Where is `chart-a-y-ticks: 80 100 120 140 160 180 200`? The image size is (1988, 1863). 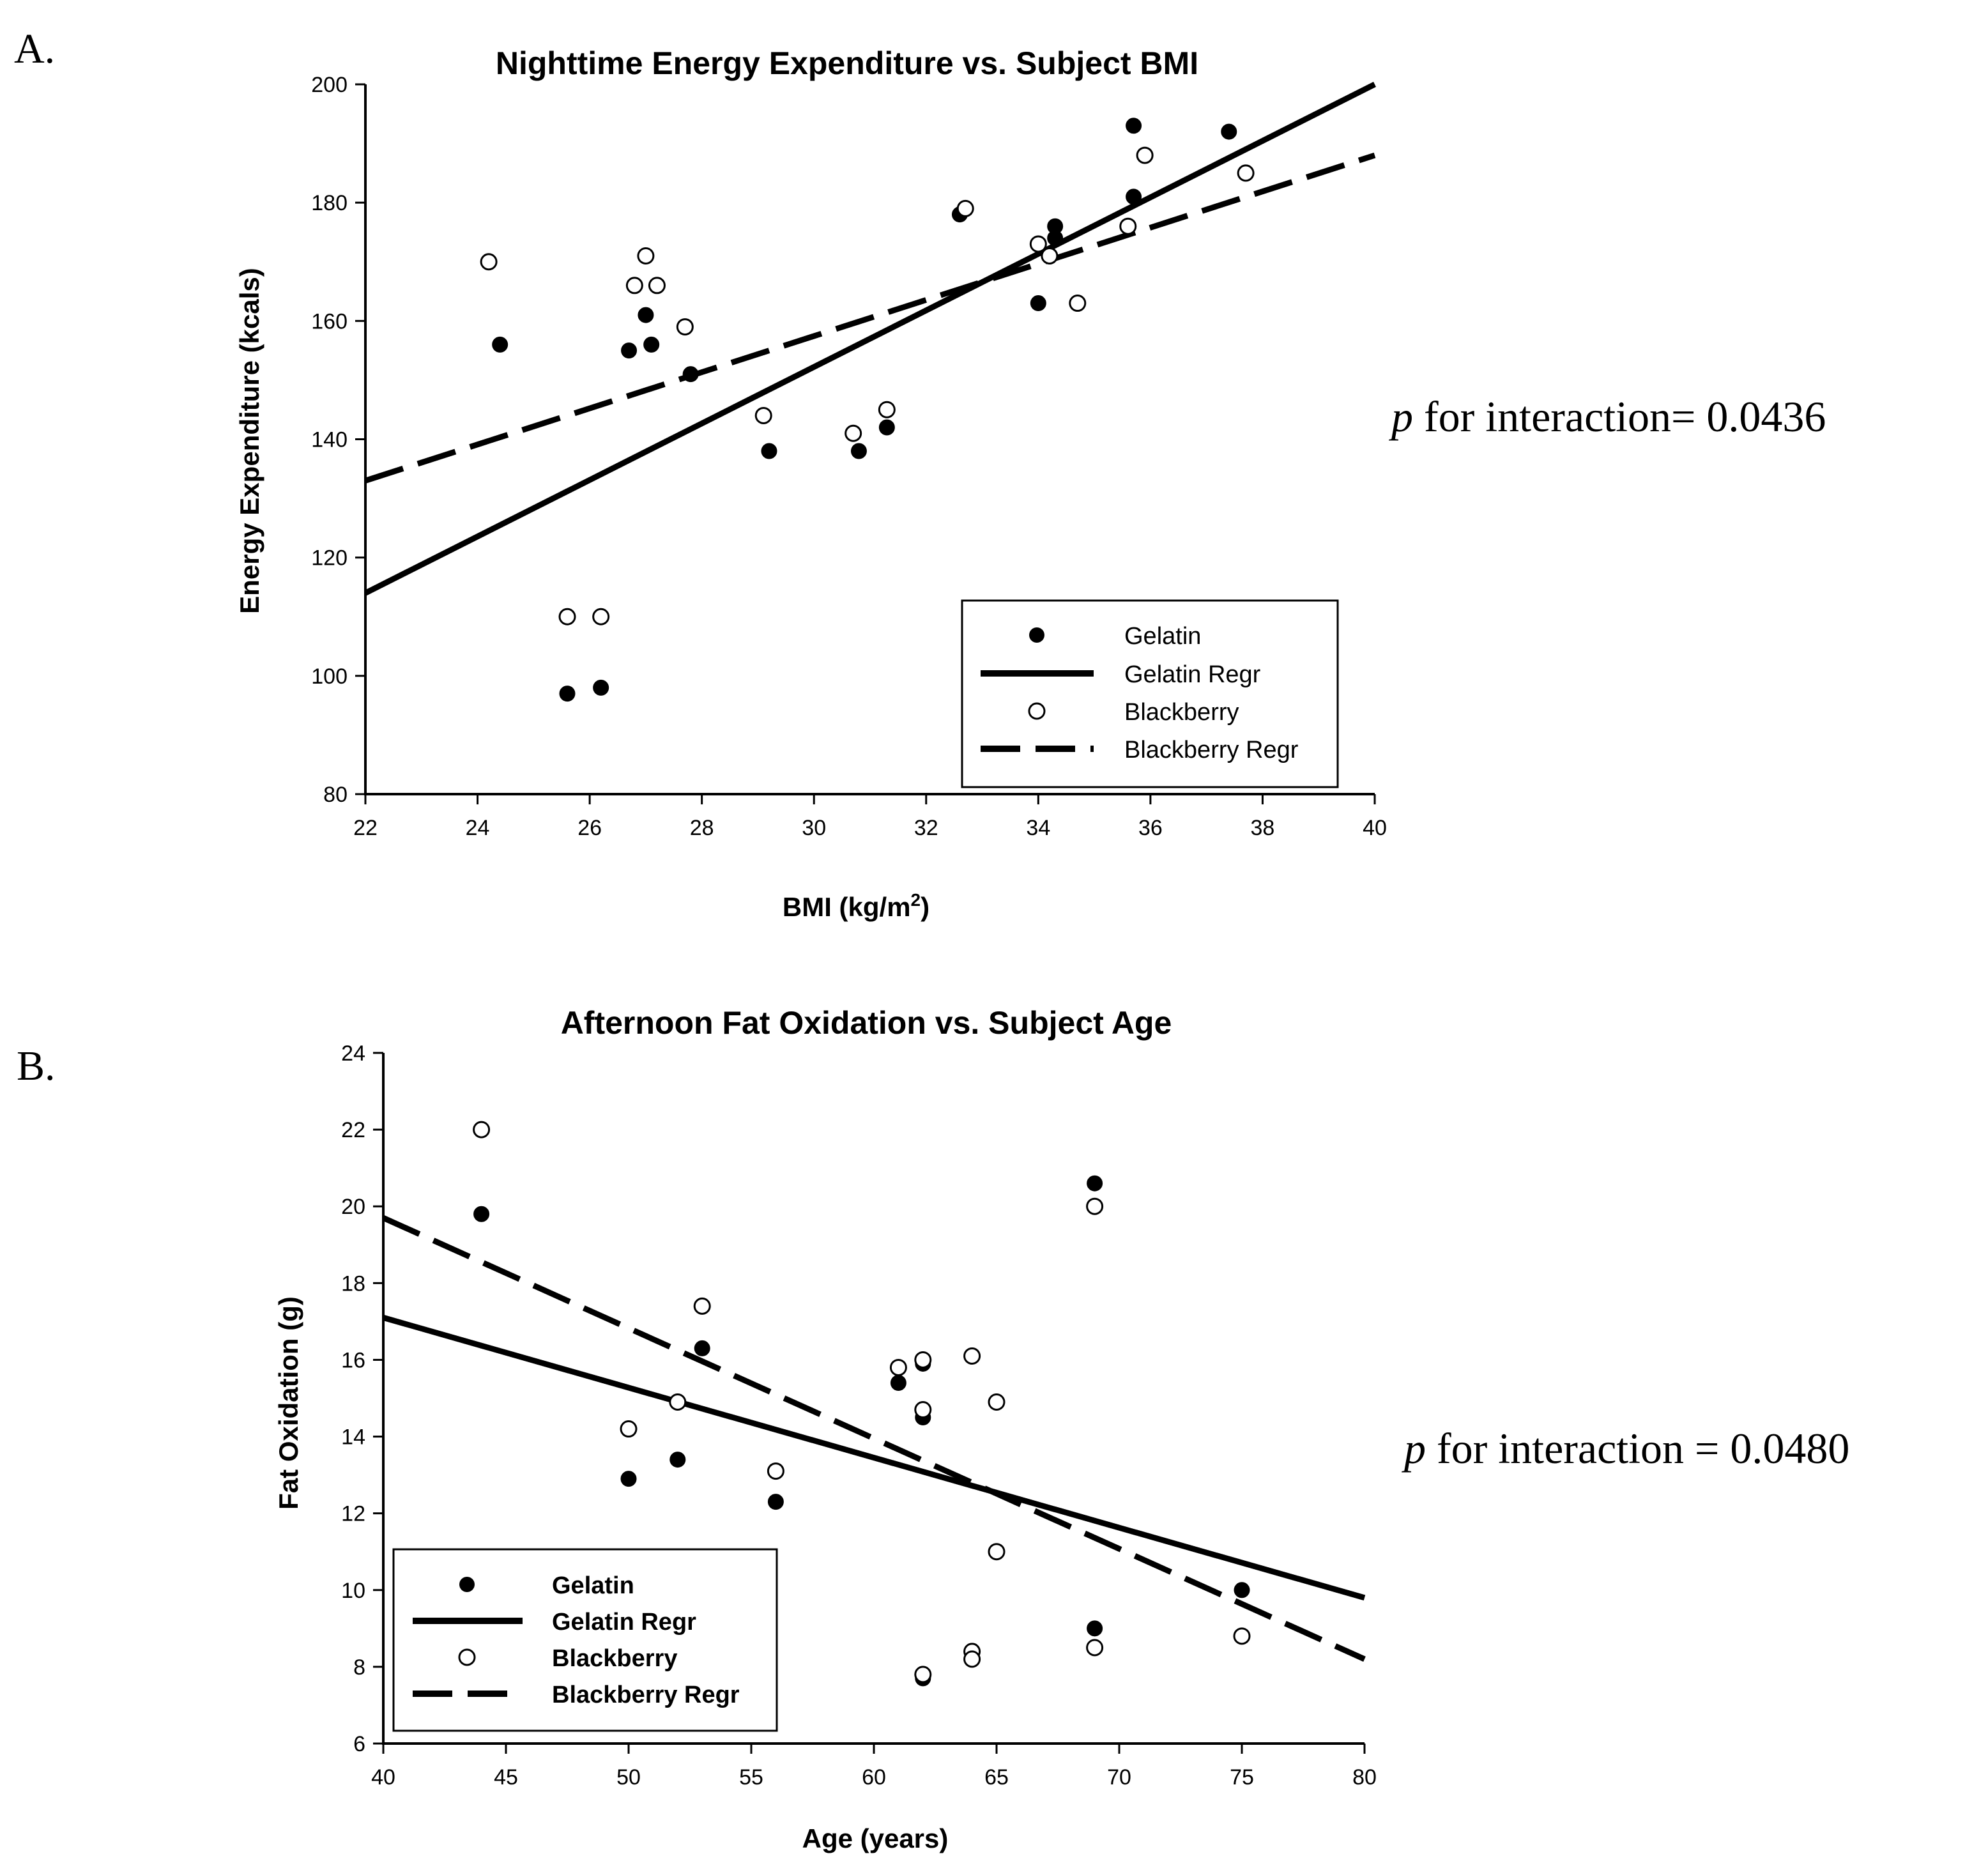
chart-a-y-ticks: 80 100 120 140 160 180 200 is located at coordinates (338, 440).